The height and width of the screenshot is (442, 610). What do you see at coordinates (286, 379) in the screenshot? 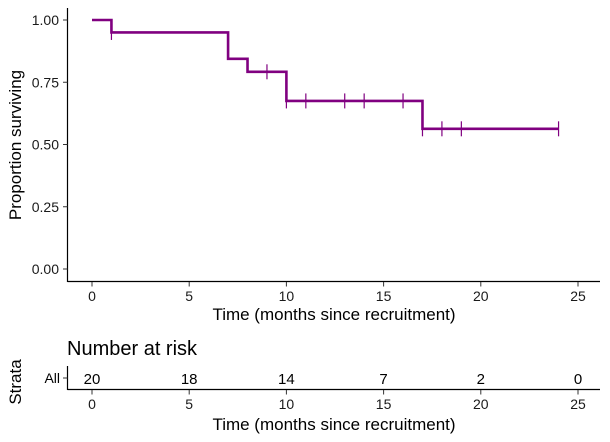
I see `at-risk-count: 14` at bounding box center [286, 379].